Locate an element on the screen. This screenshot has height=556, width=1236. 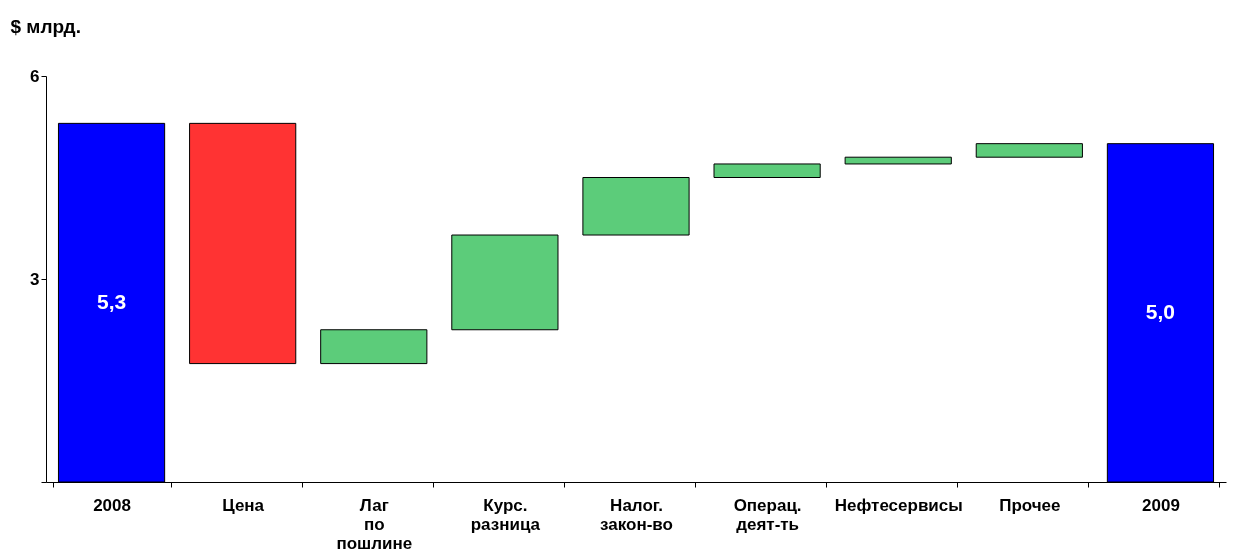
x-tick-label: Налог. закон-во is located at coordinates (636, 514).